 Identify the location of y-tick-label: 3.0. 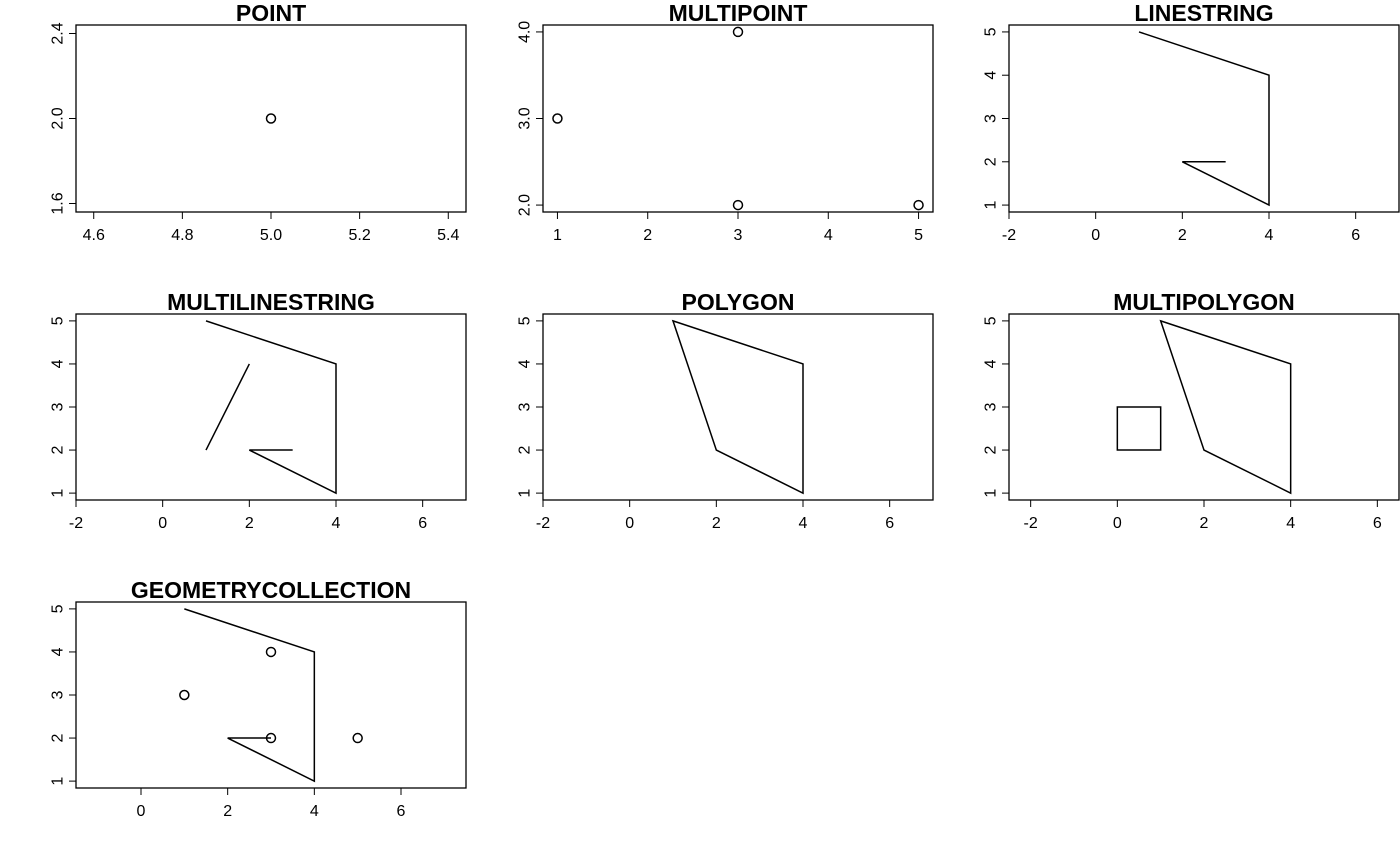
(525, 118).